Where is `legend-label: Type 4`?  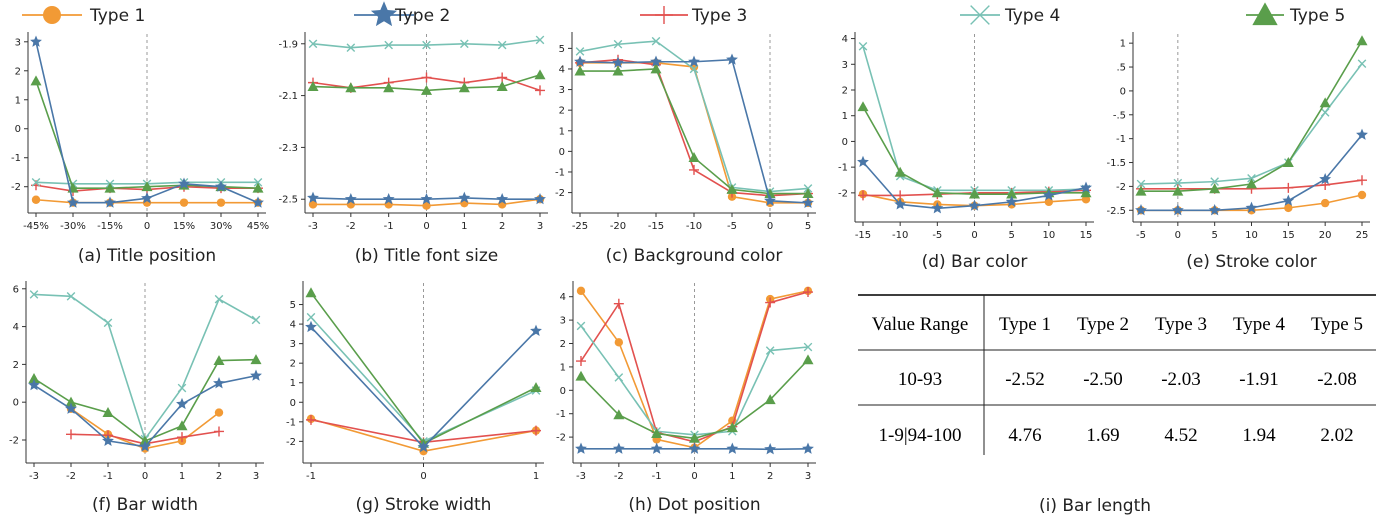 legend-label: Type 4 is located at coordinates (1032, 16).